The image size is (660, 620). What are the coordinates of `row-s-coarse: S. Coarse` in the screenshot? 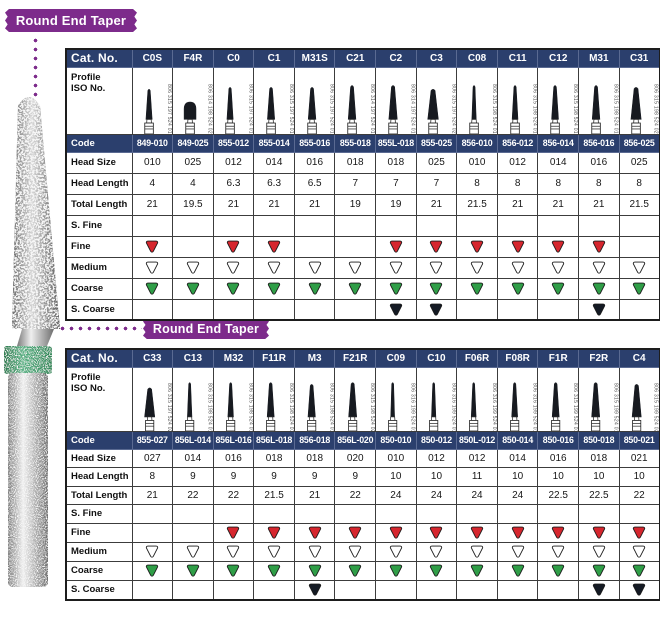 It's located at (362, 309).